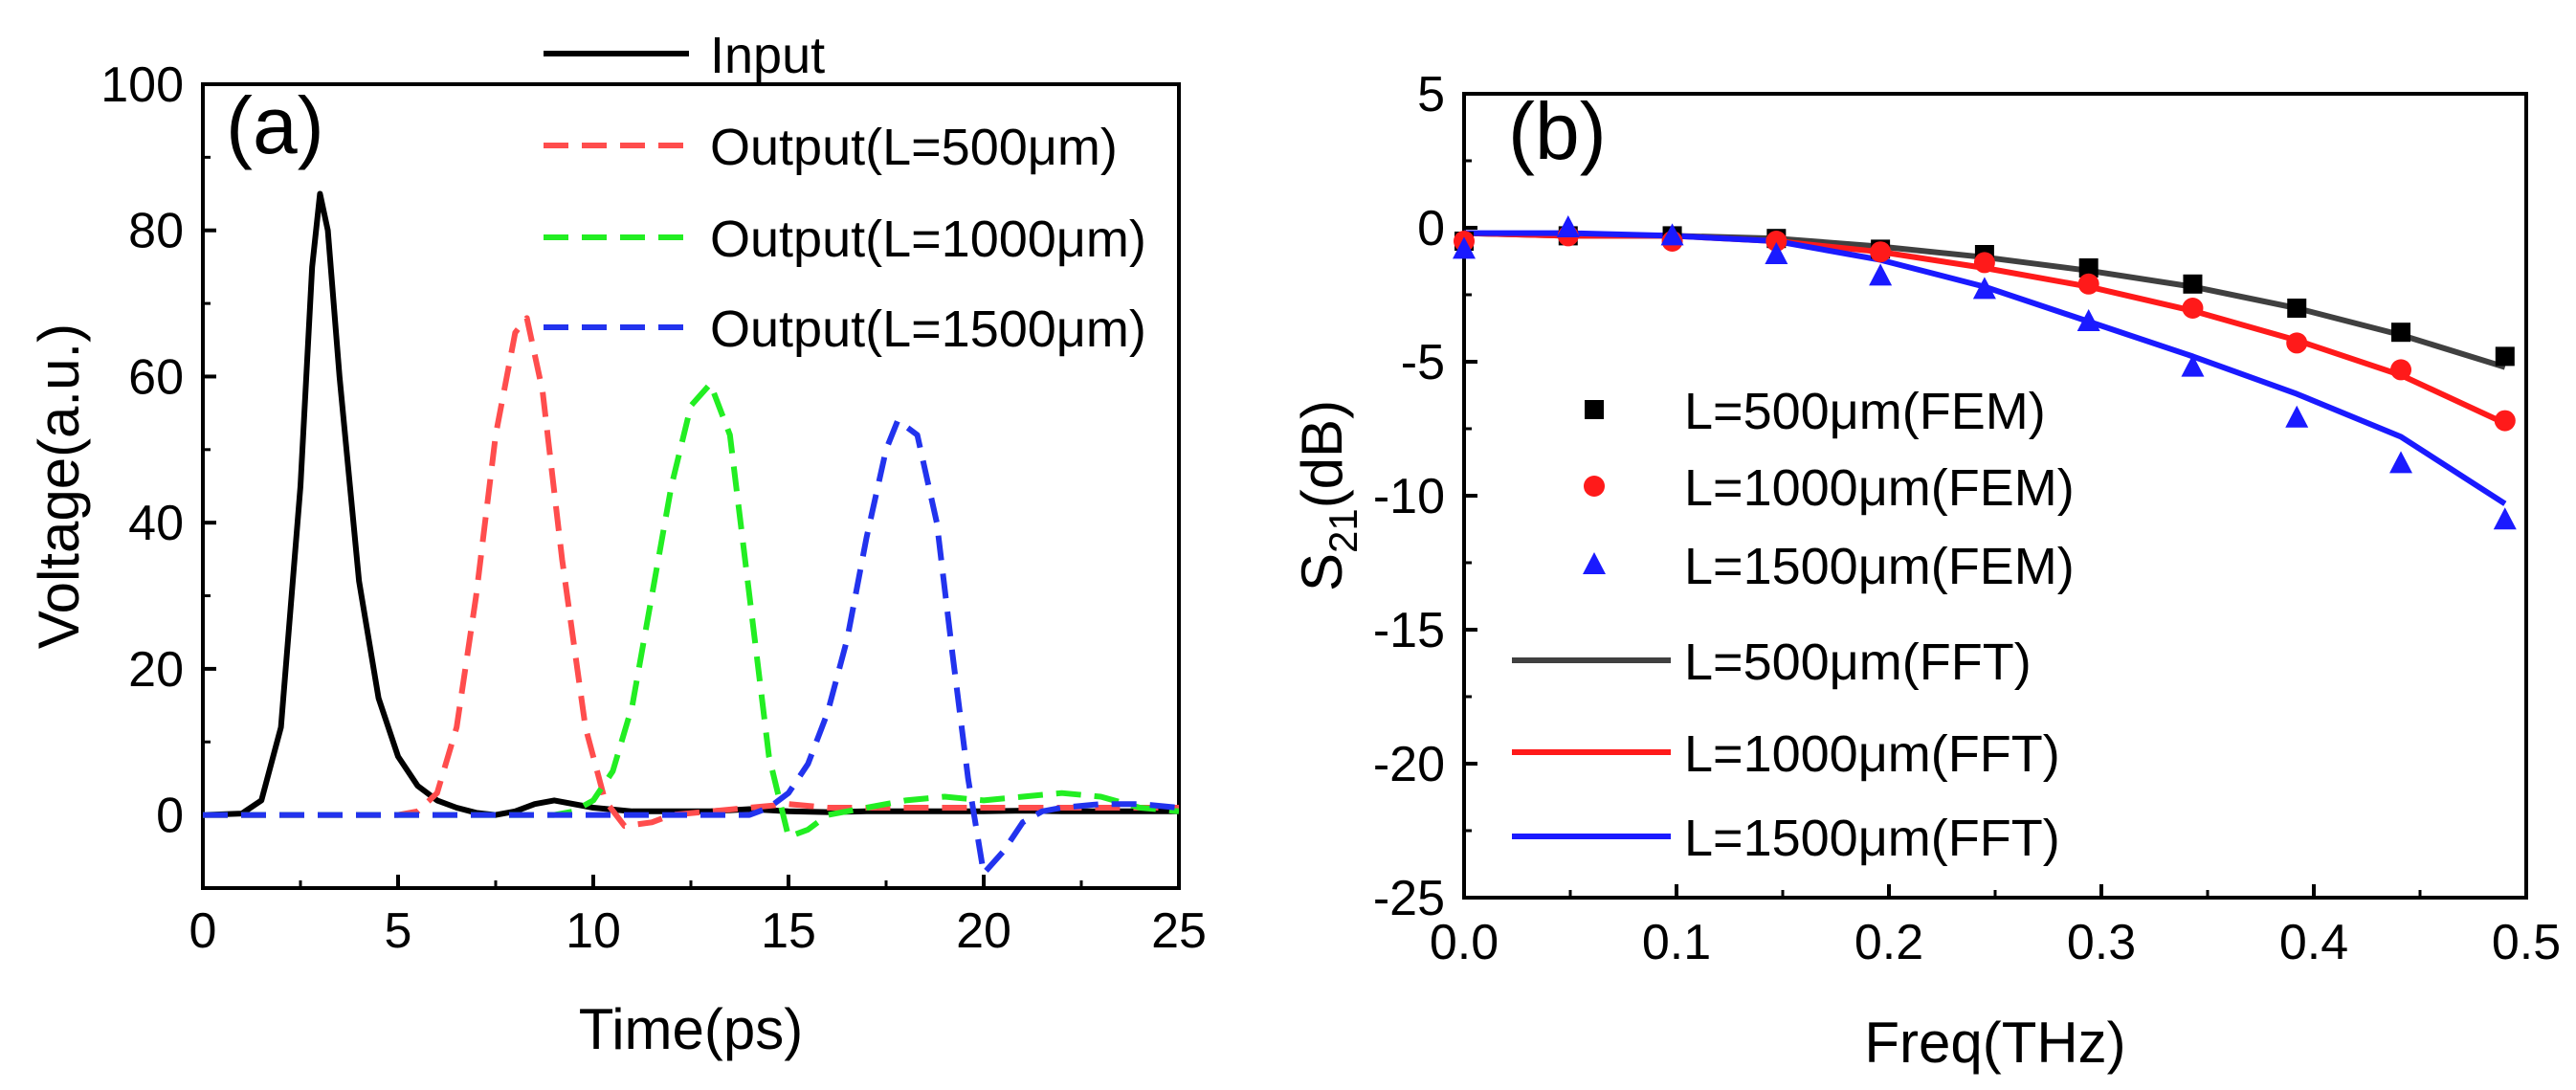 This screenshot has height=1090, width=2576. I want to click on panel-label: (b), so click(1557, 131).